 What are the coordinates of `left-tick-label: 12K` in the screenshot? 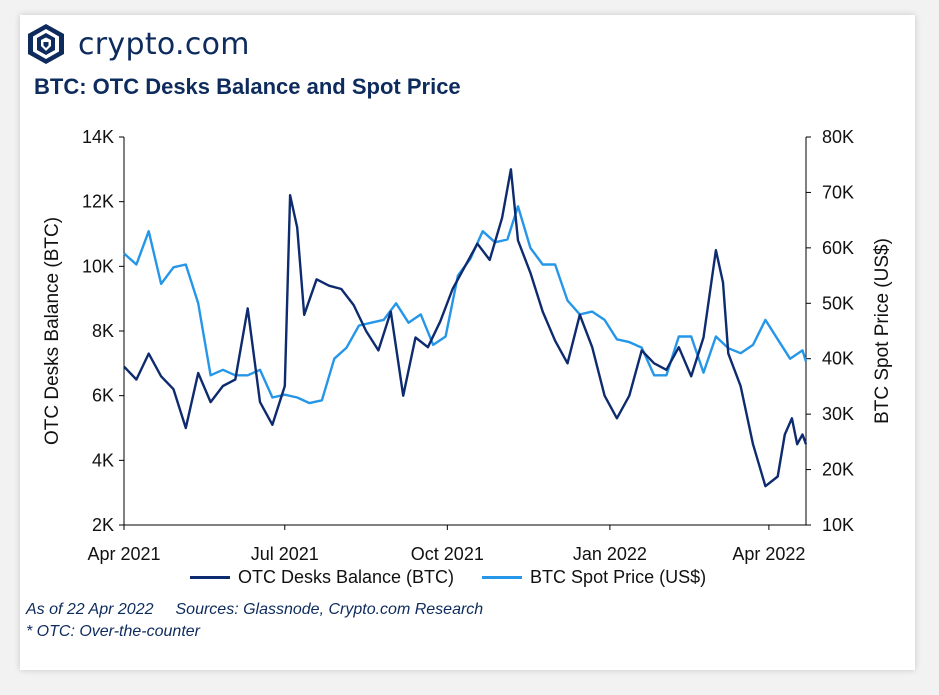 It's located at (98, 202).